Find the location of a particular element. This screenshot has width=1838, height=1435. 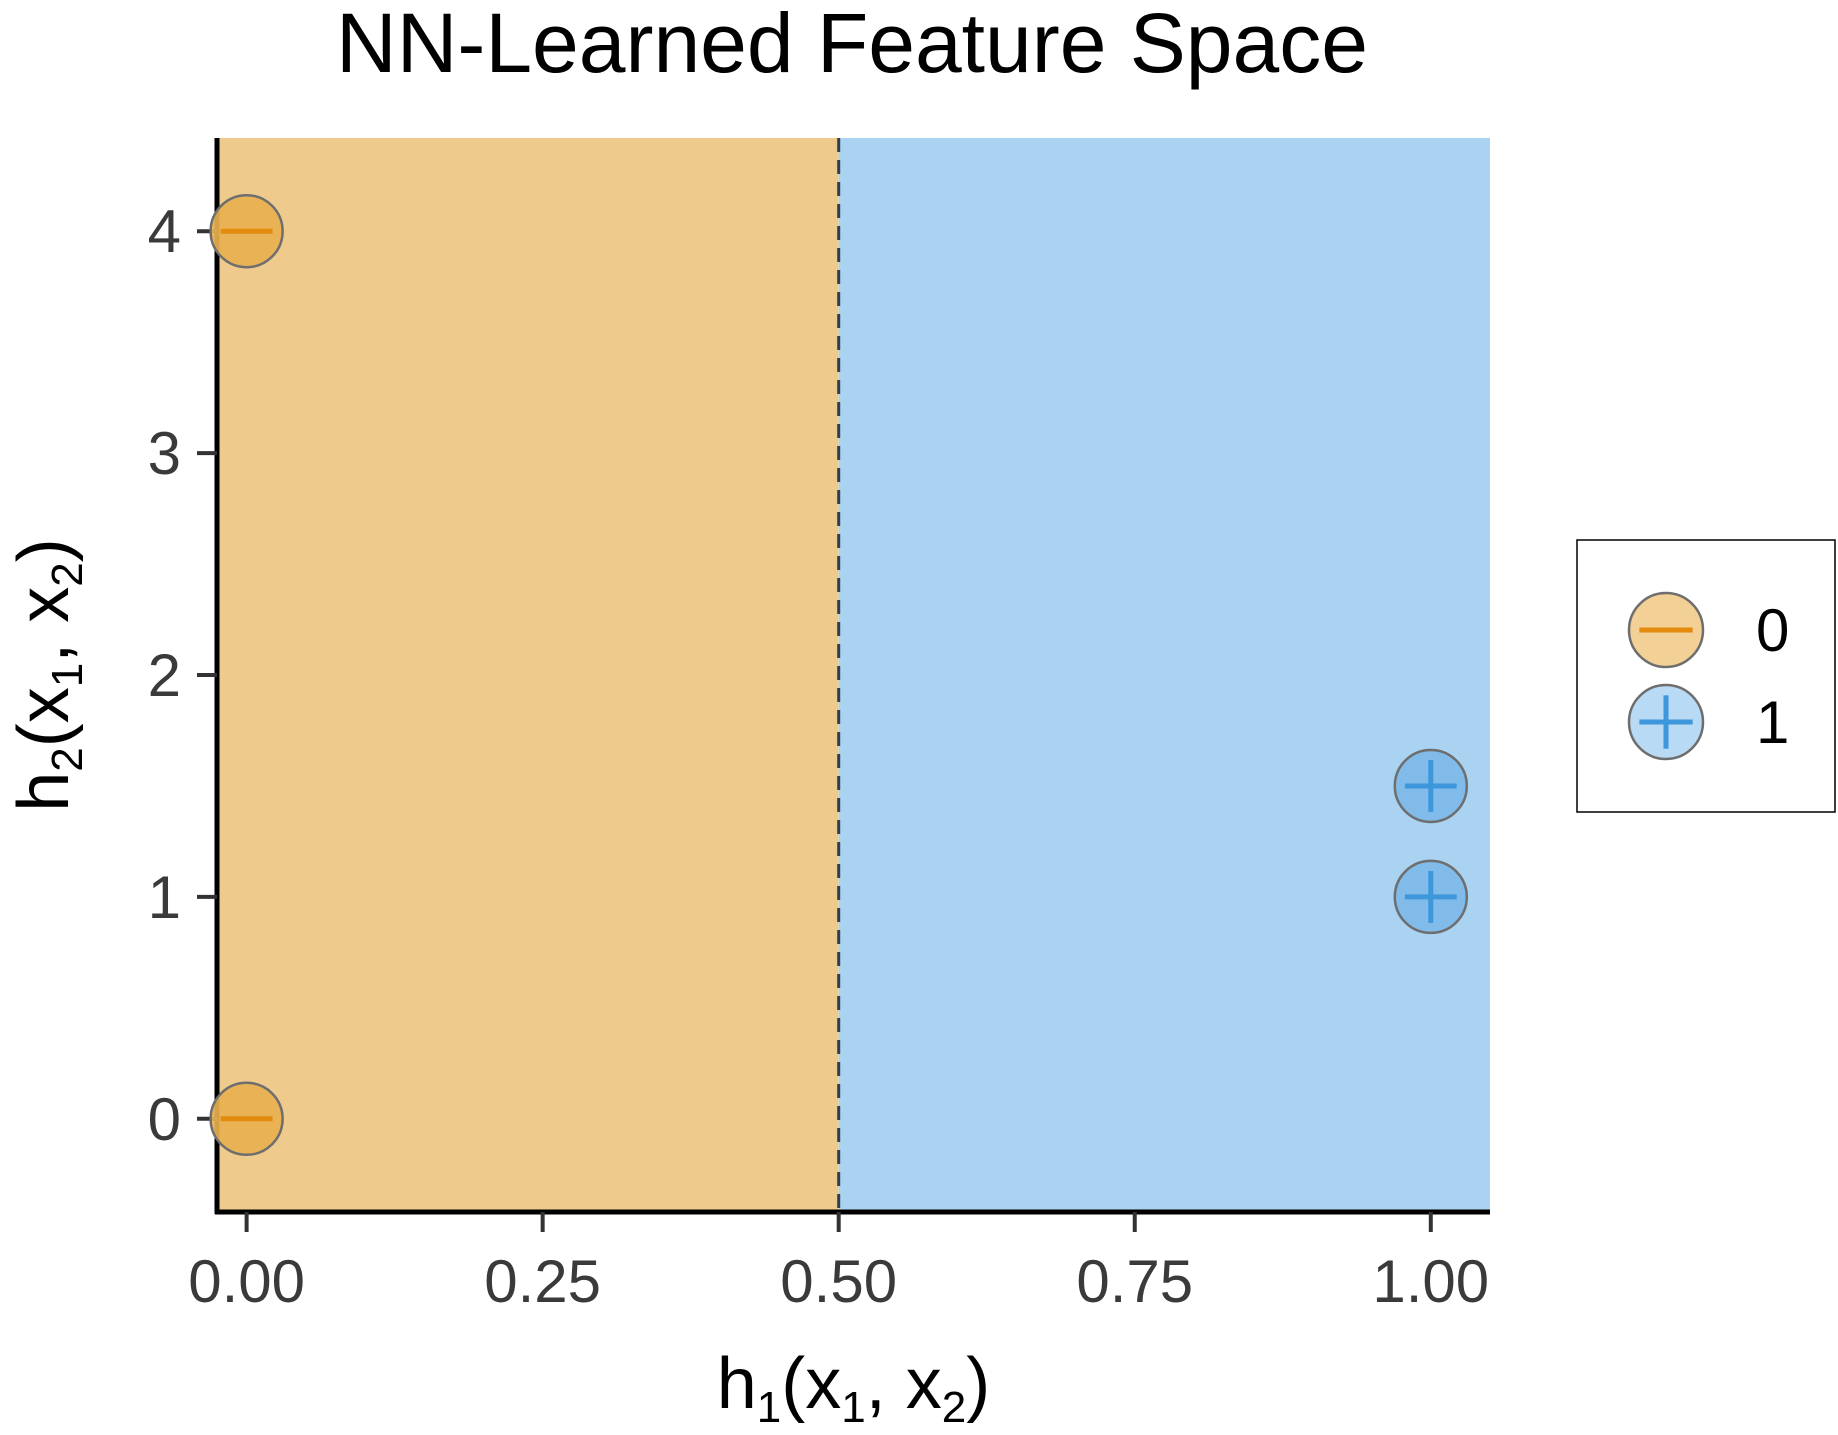

x-tick-label-0.25: 0.25 is located at coordinates (542, 1281).